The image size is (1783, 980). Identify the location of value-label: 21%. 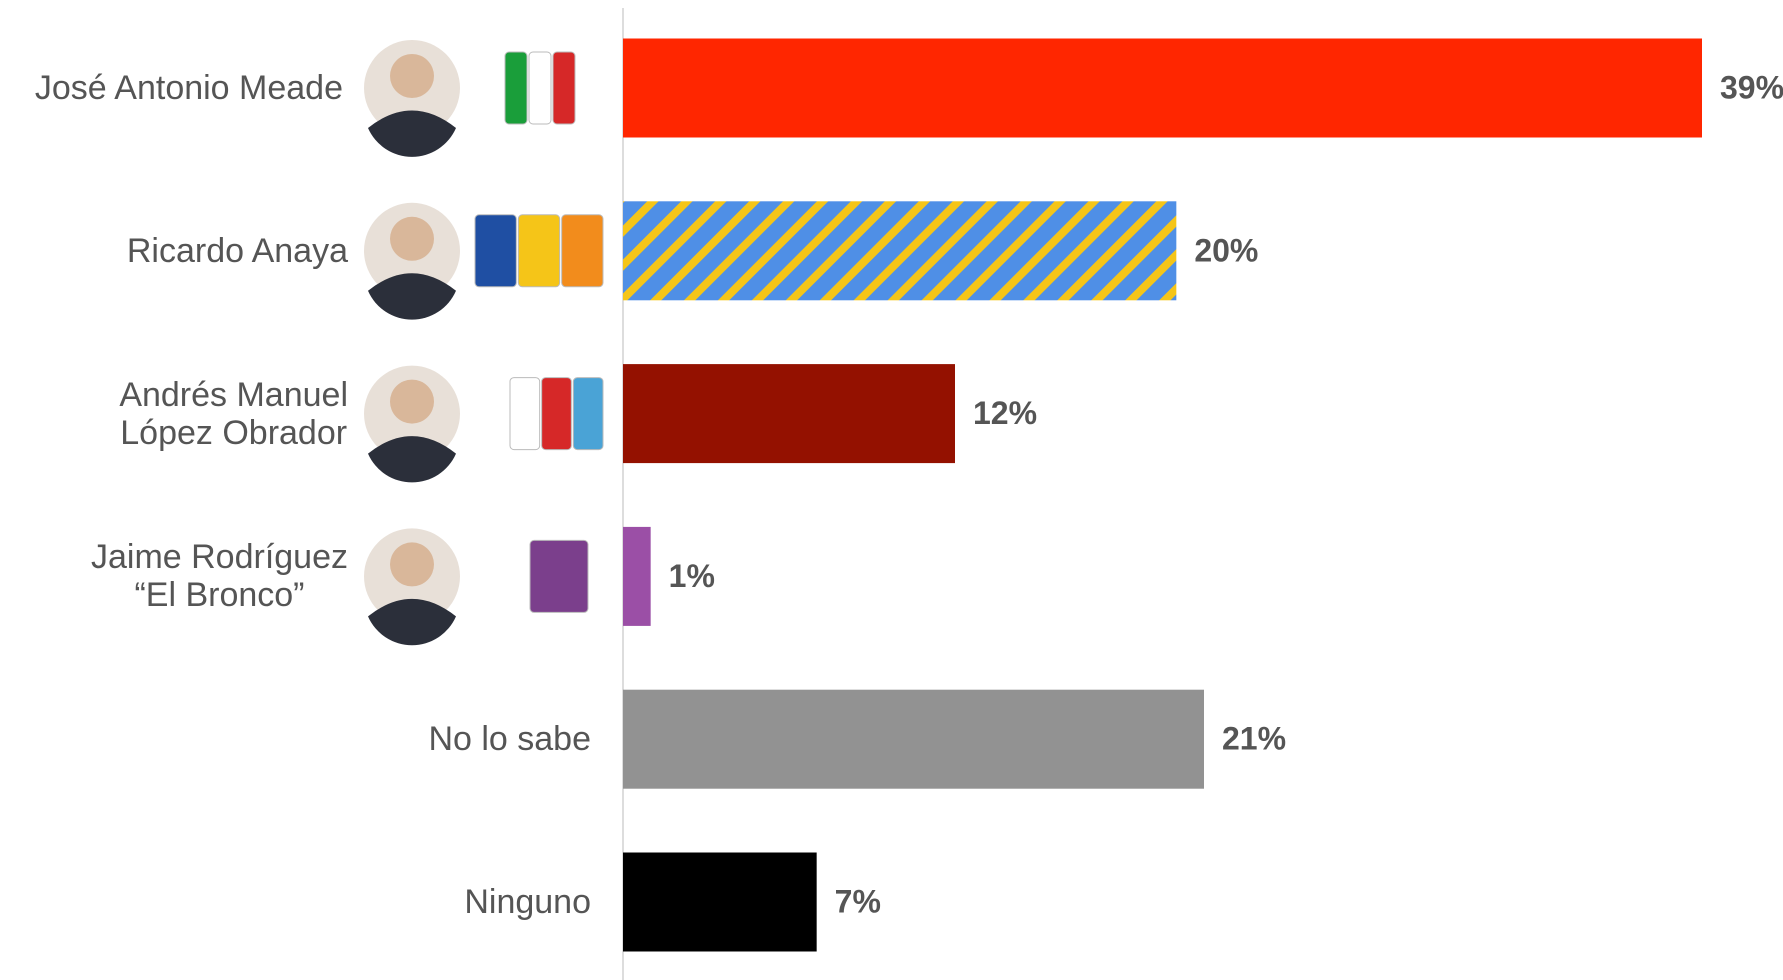
(1254, 739).